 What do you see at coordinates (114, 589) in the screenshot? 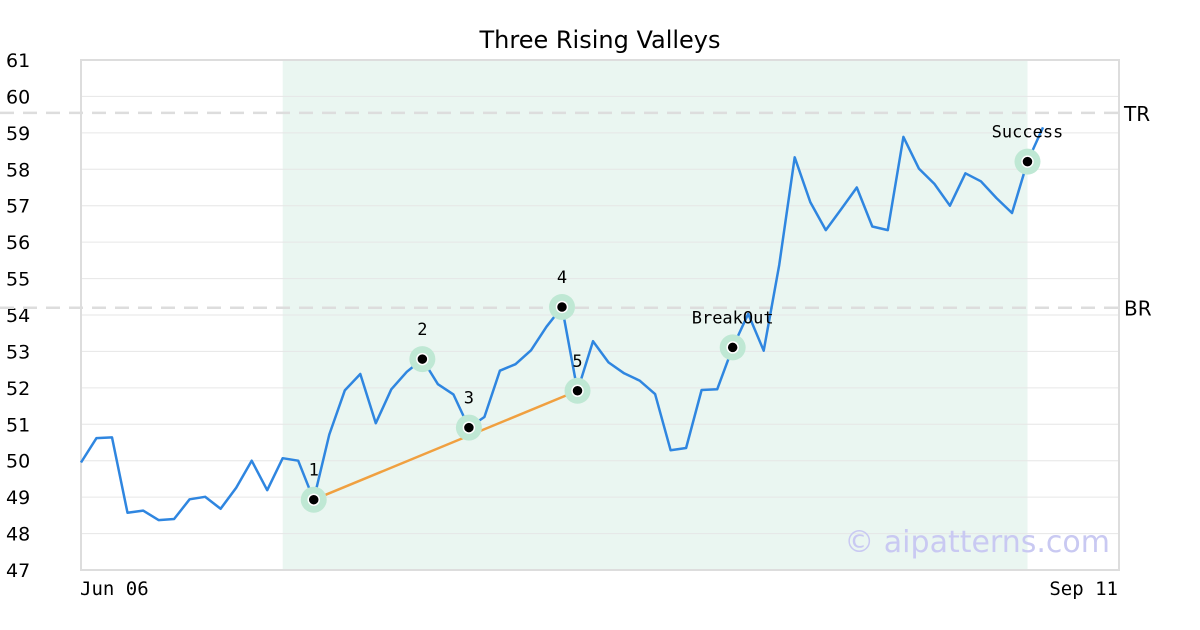
I see `x-tick-start: Jun 06` at bounding box center [114, 589].